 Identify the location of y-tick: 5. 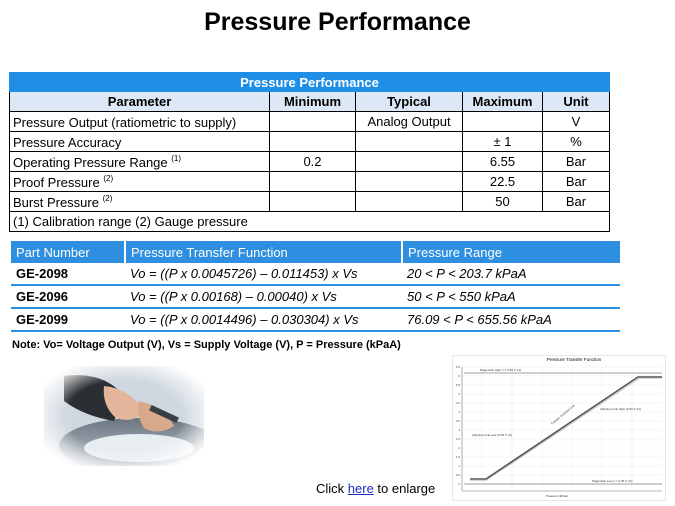
(459, 394).